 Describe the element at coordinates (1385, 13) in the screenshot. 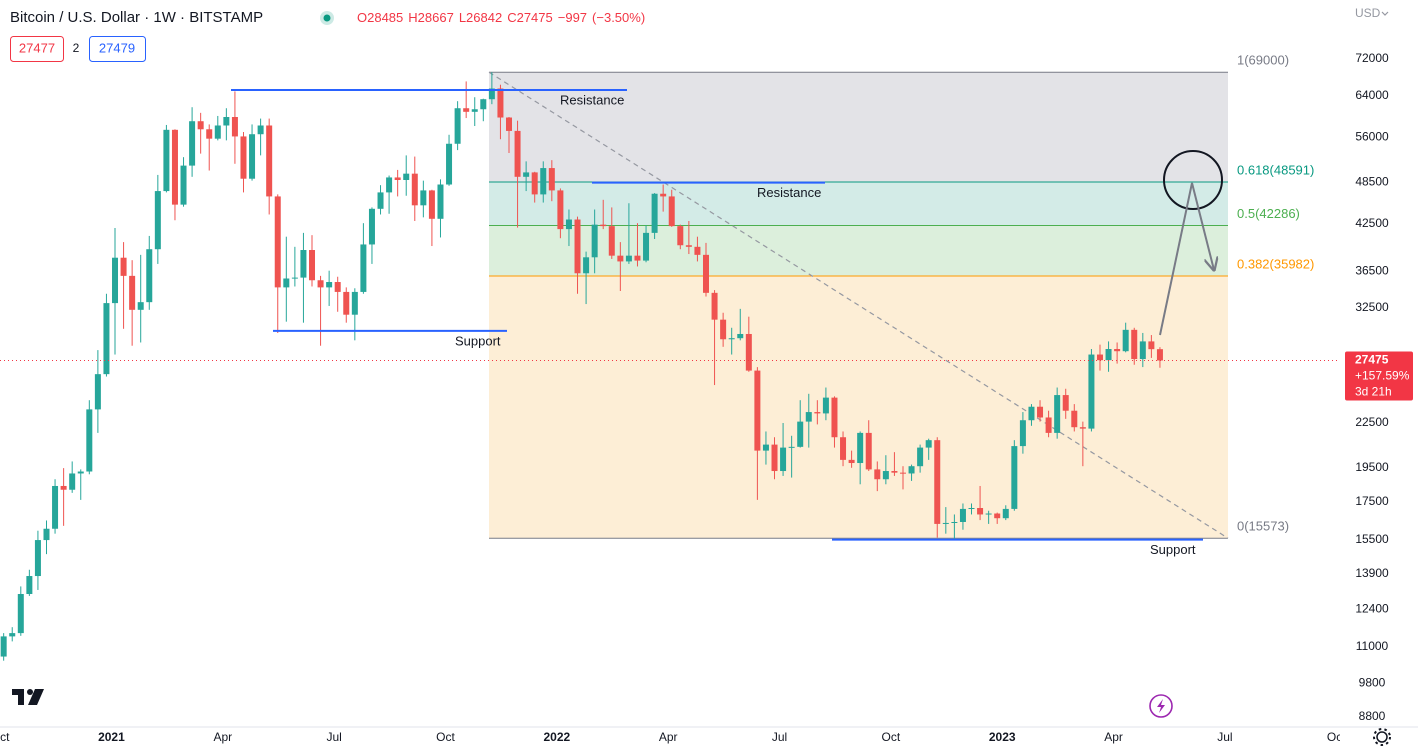

I see `currency-chevron` at that location.